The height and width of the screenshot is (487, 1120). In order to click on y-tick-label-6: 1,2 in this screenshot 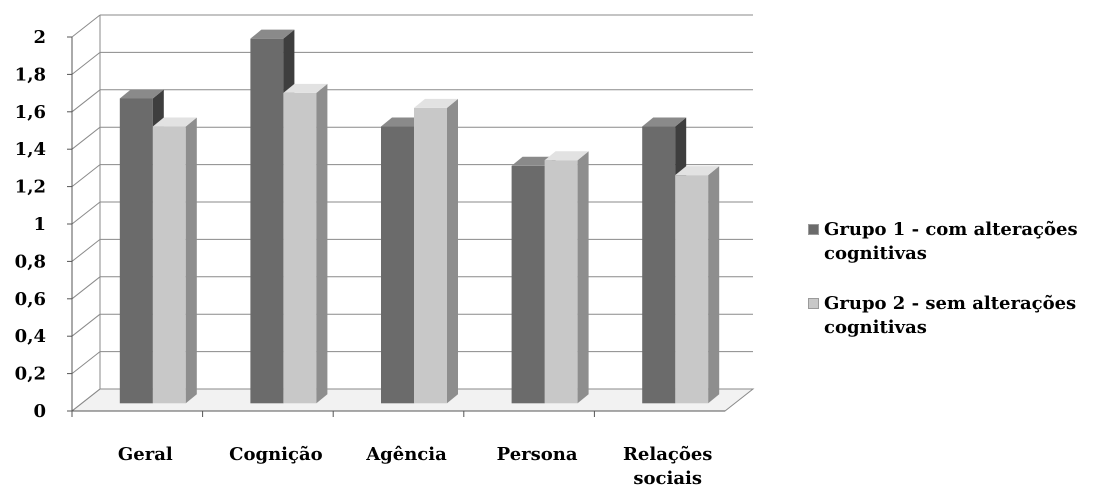, I will do `click(30, 187)`.